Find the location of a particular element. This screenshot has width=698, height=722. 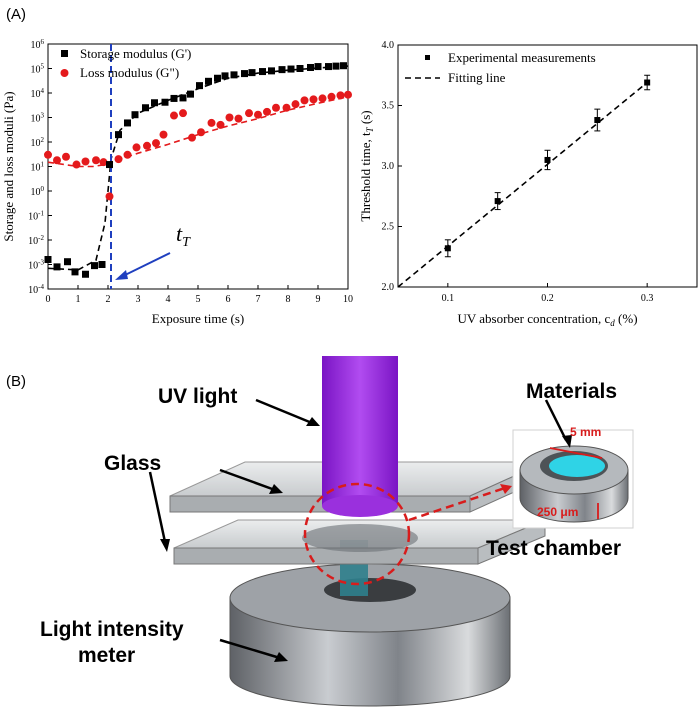

legend-marker-experimental is located at coordinates (427, 57).